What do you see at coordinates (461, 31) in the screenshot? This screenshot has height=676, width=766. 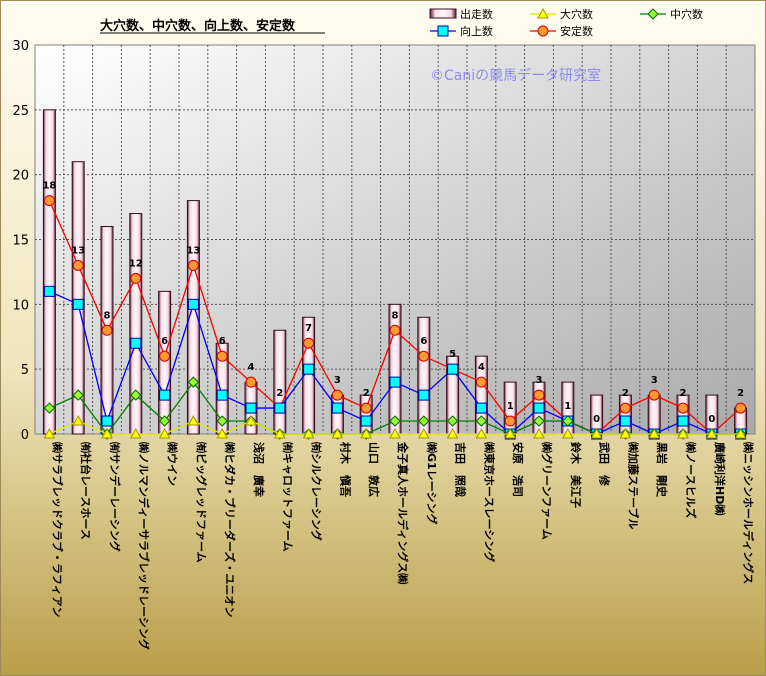 I see `legend-item: 向上数` at bounding box center [461, 31].